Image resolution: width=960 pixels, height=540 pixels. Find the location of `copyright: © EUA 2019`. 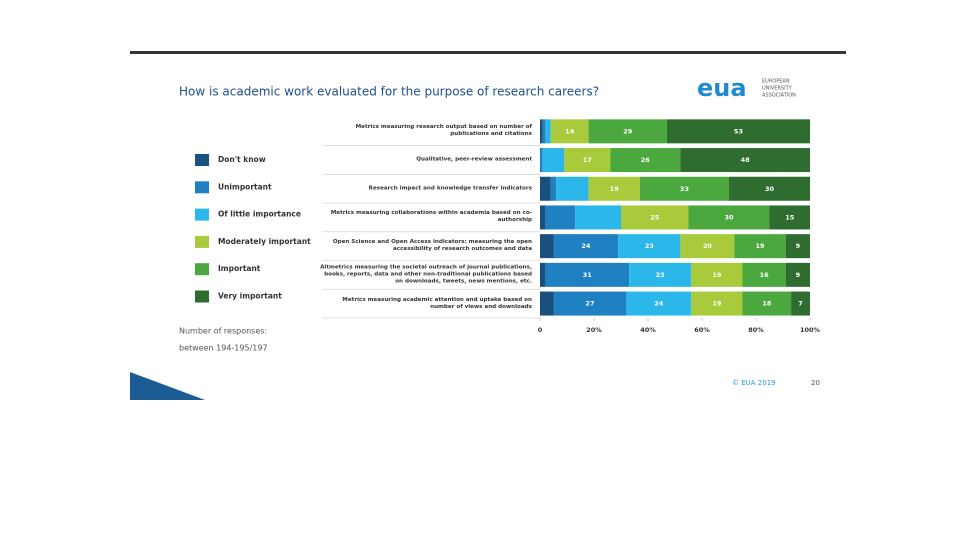

copyright: © EUA 2019 is located at coordinates (754, 383).